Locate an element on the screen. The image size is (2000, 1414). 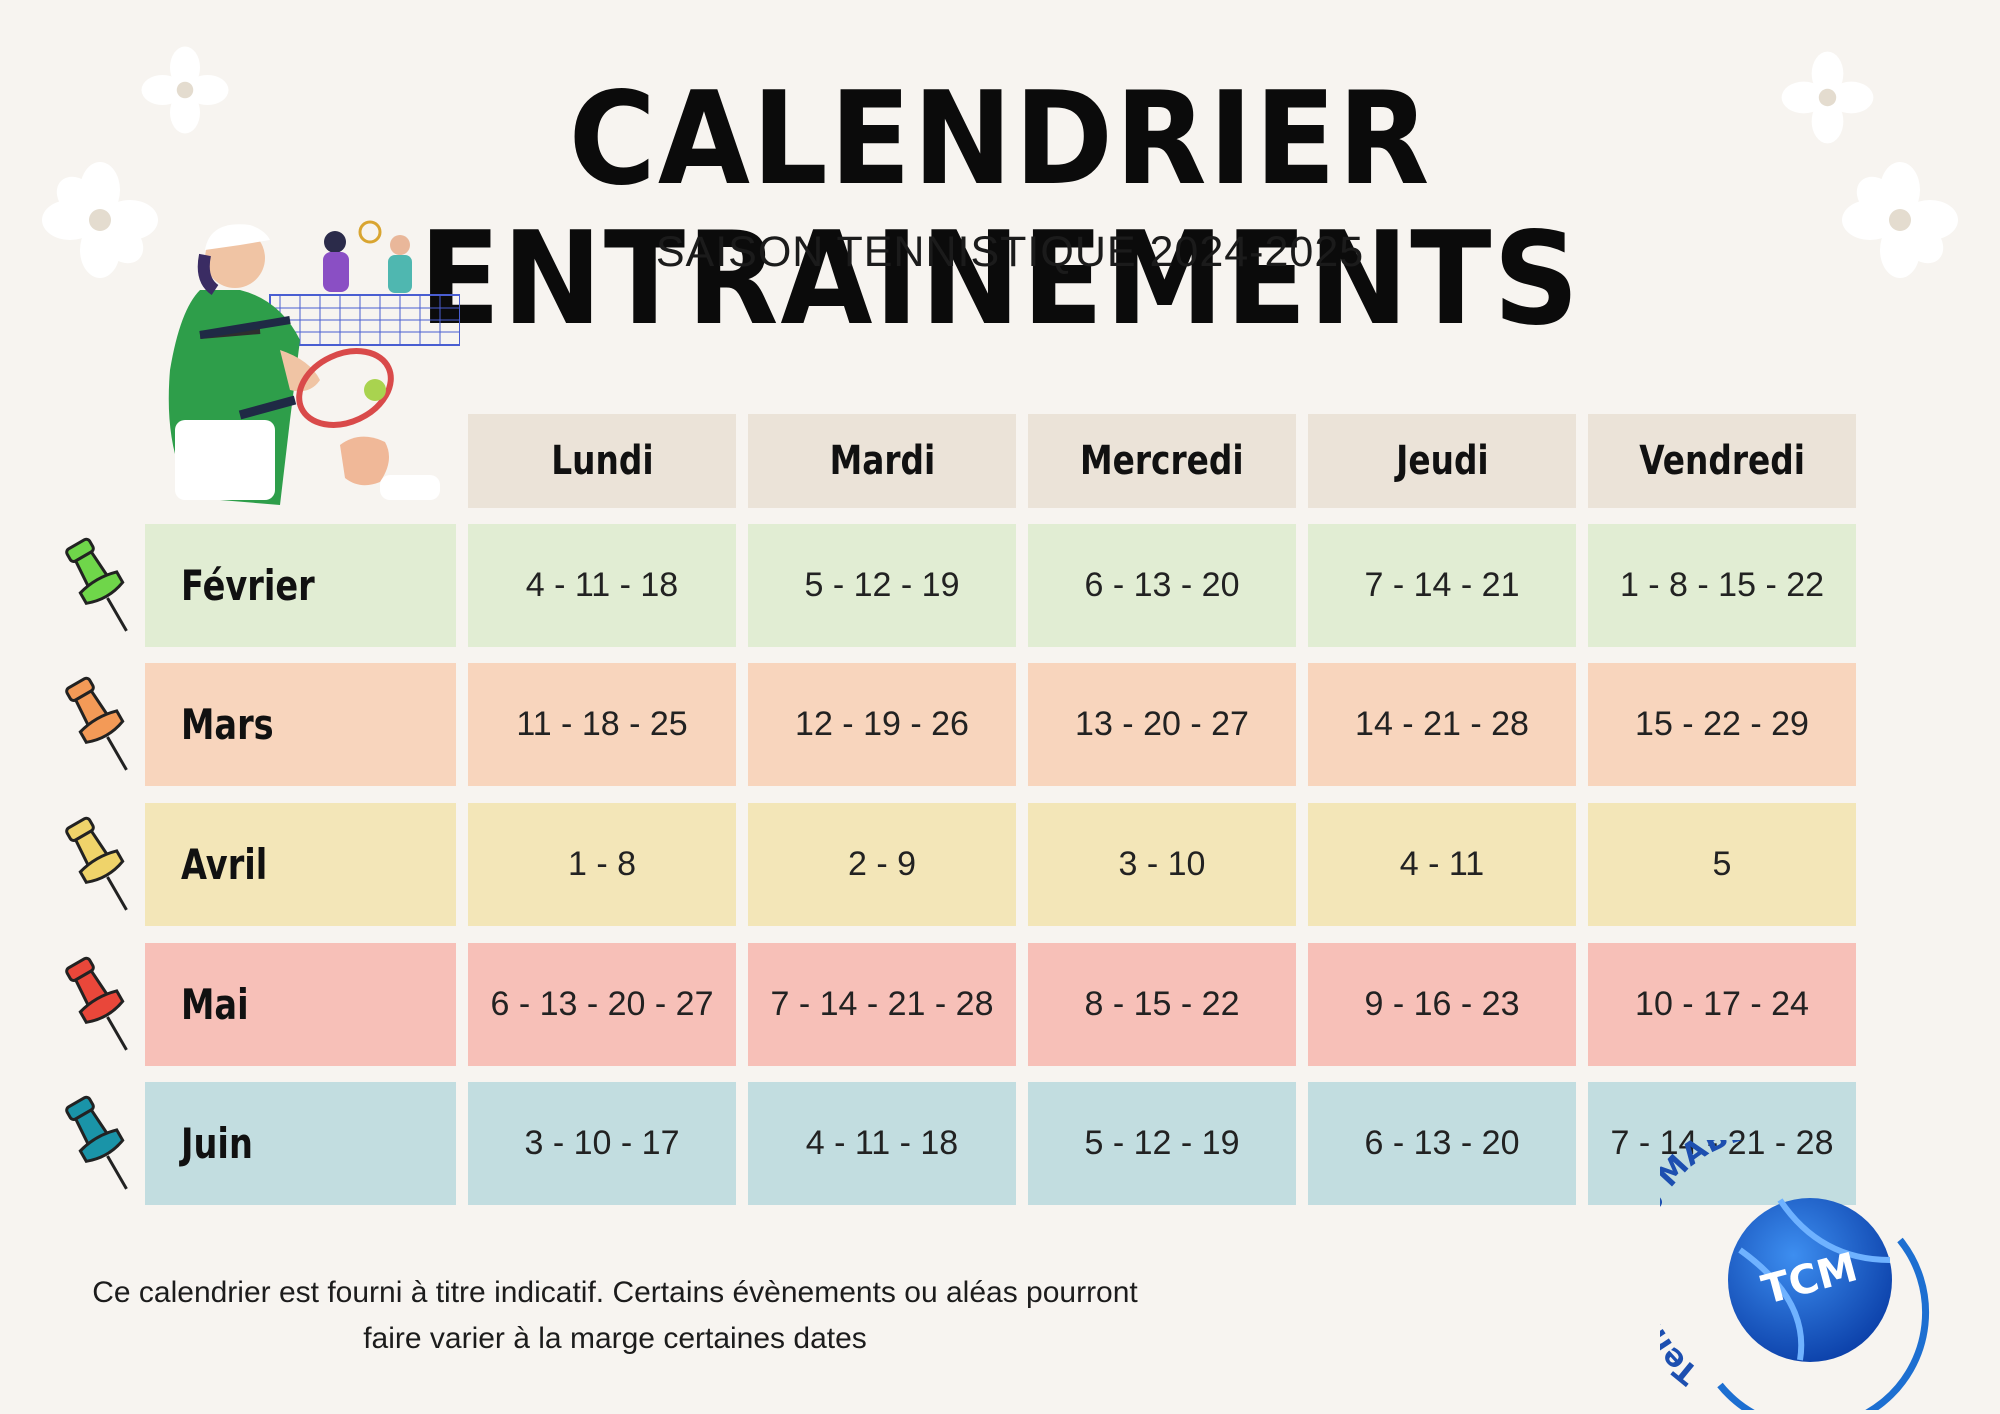
date-cell: 5 is located at coordinates (1722, 864).